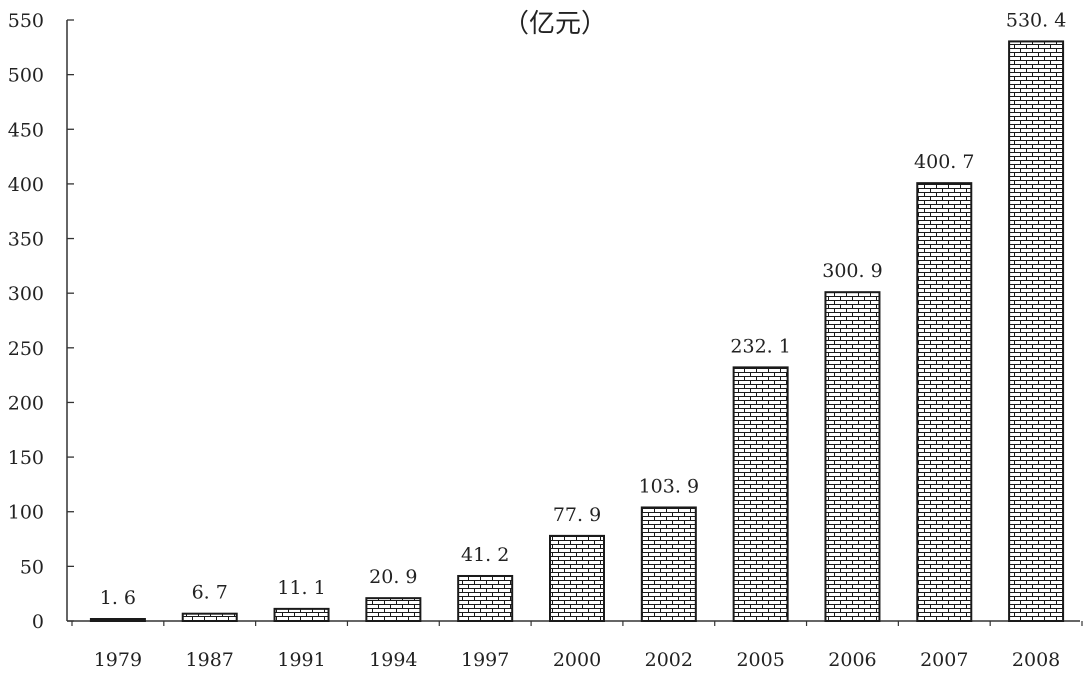 The image size is (1088, 675). Describe the element at coordinates (669, 659) in the screenshot. I see `x-tick-label-2002: 2002` at that location.